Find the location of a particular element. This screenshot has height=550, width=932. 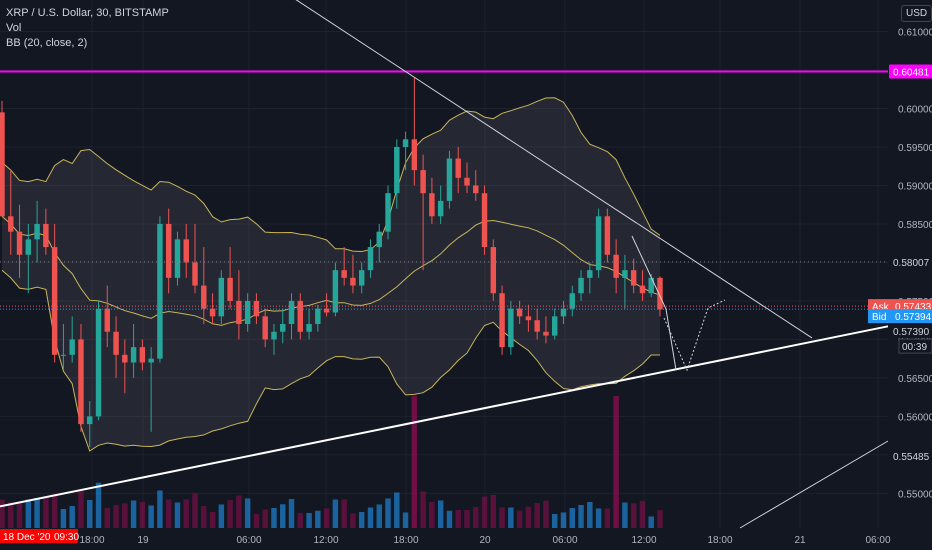

horizontal-level-label-bg is located at coordinates (910, 71).